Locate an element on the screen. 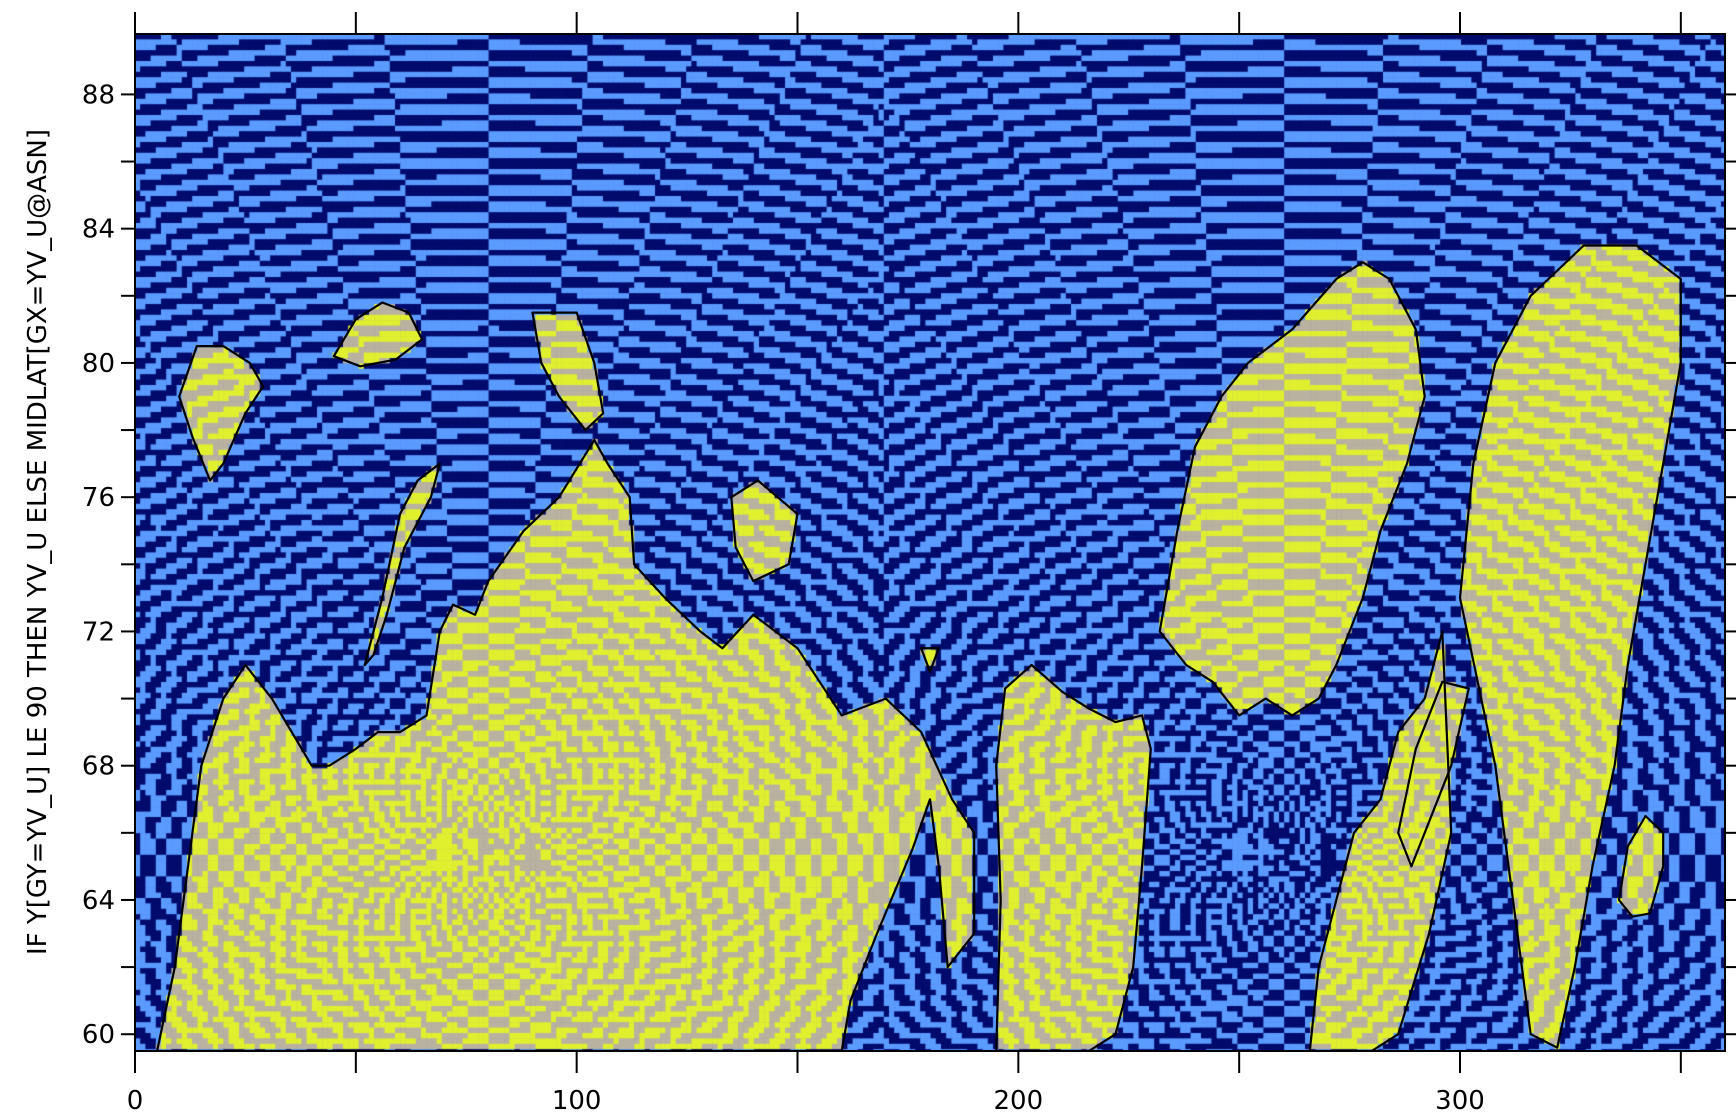 The height and width of the screenshot is (1114, 1736). coastline-baffin-island is located at coordinates (1433, 774).